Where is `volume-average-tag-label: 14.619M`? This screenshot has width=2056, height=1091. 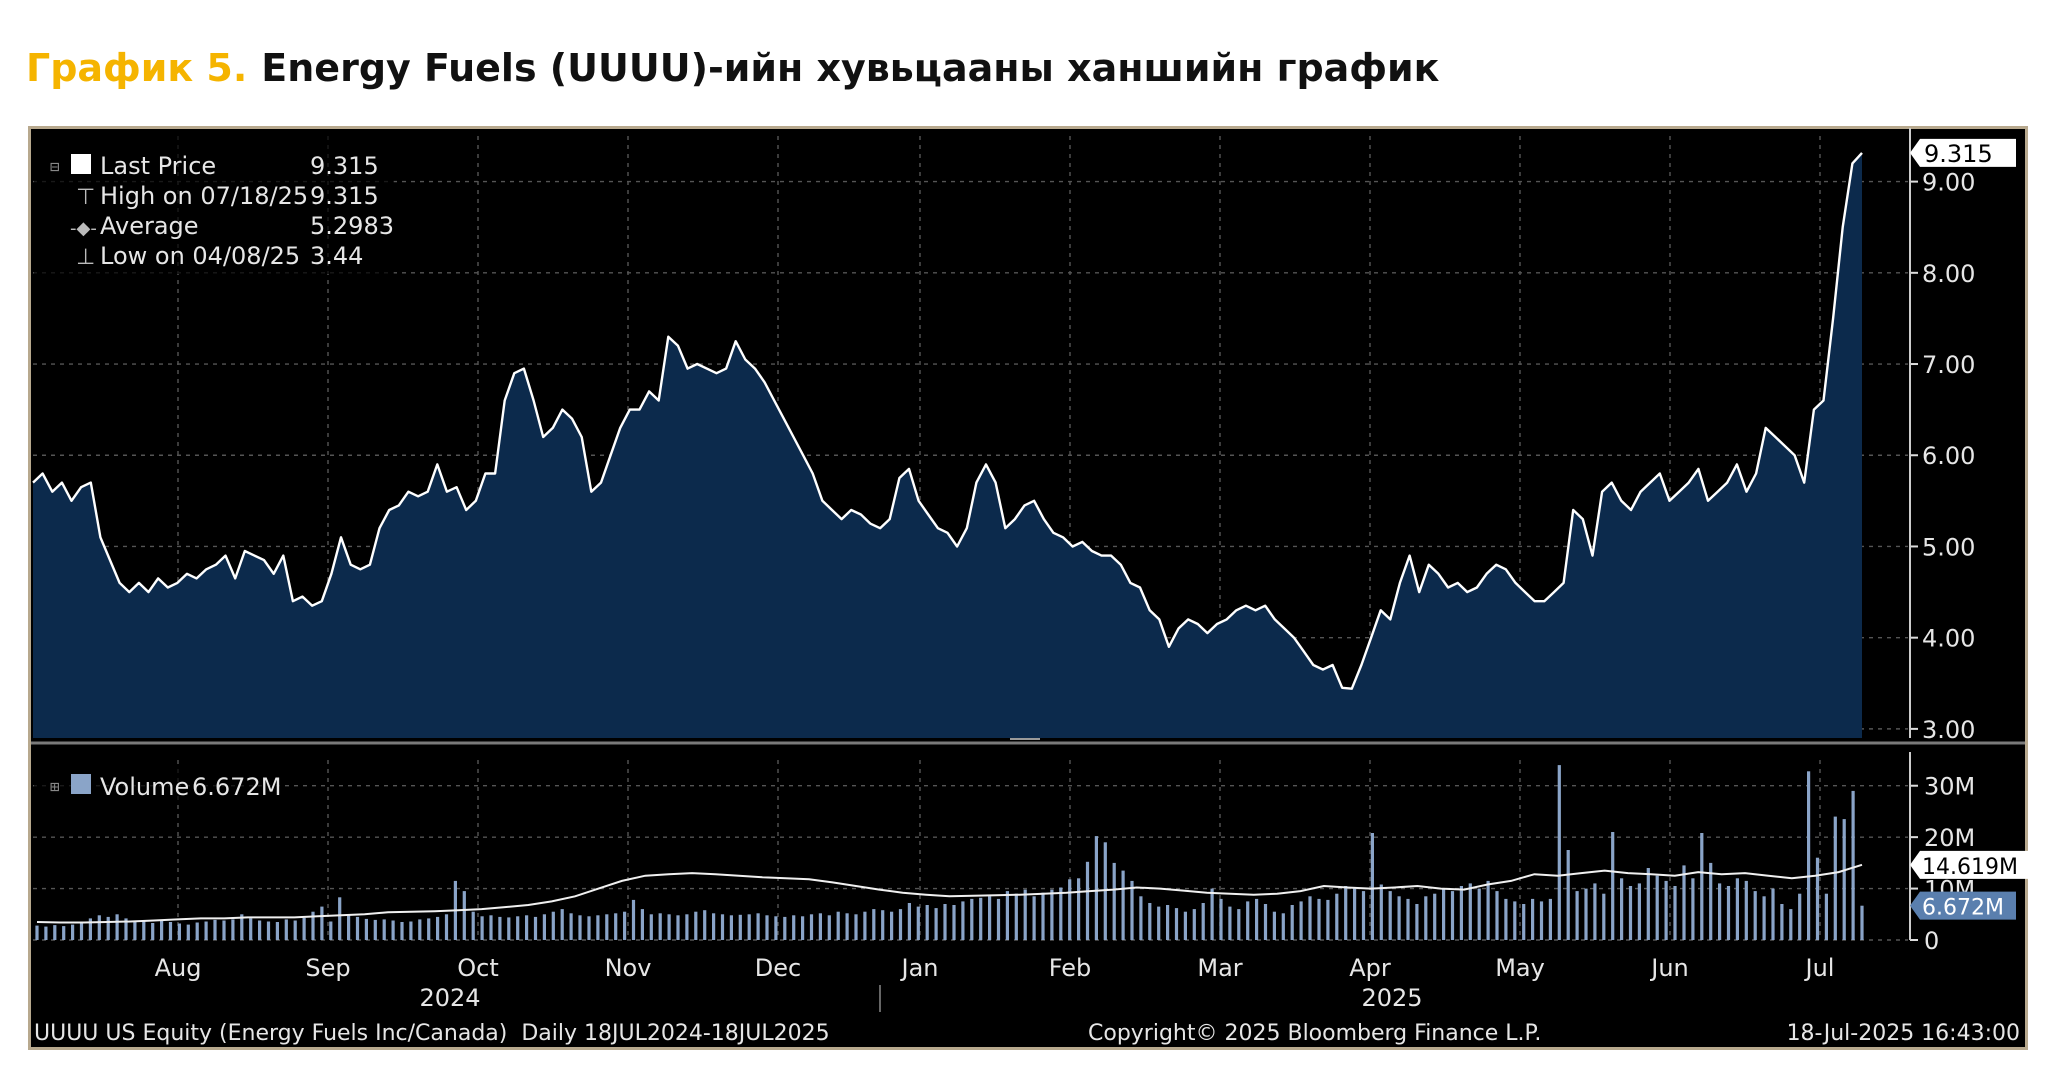
volume-average-tag-label: 14.619M is located at coordinates (1970, 867).